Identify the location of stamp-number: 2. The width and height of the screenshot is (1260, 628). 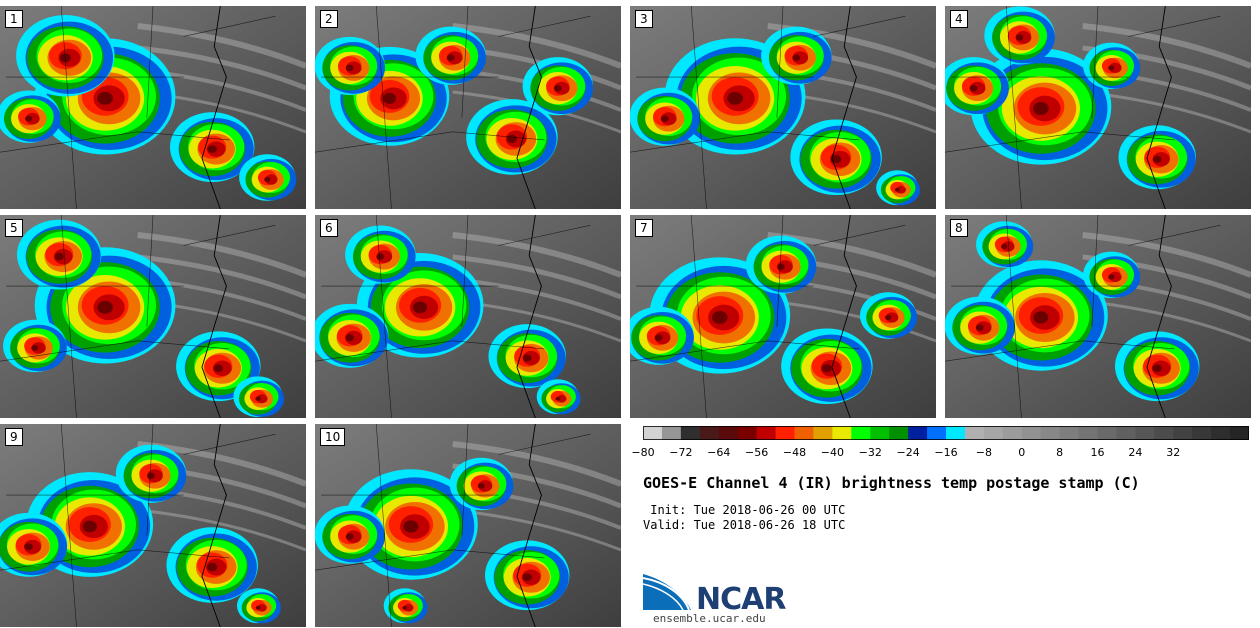
(329, 19).